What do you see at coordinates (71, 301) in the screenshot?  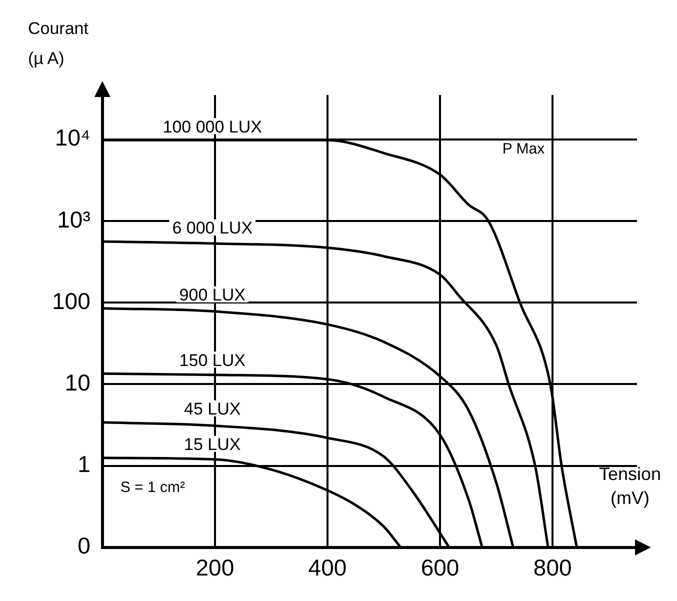 I see `y-tick-label: 100` at bounding box center [71, 301].